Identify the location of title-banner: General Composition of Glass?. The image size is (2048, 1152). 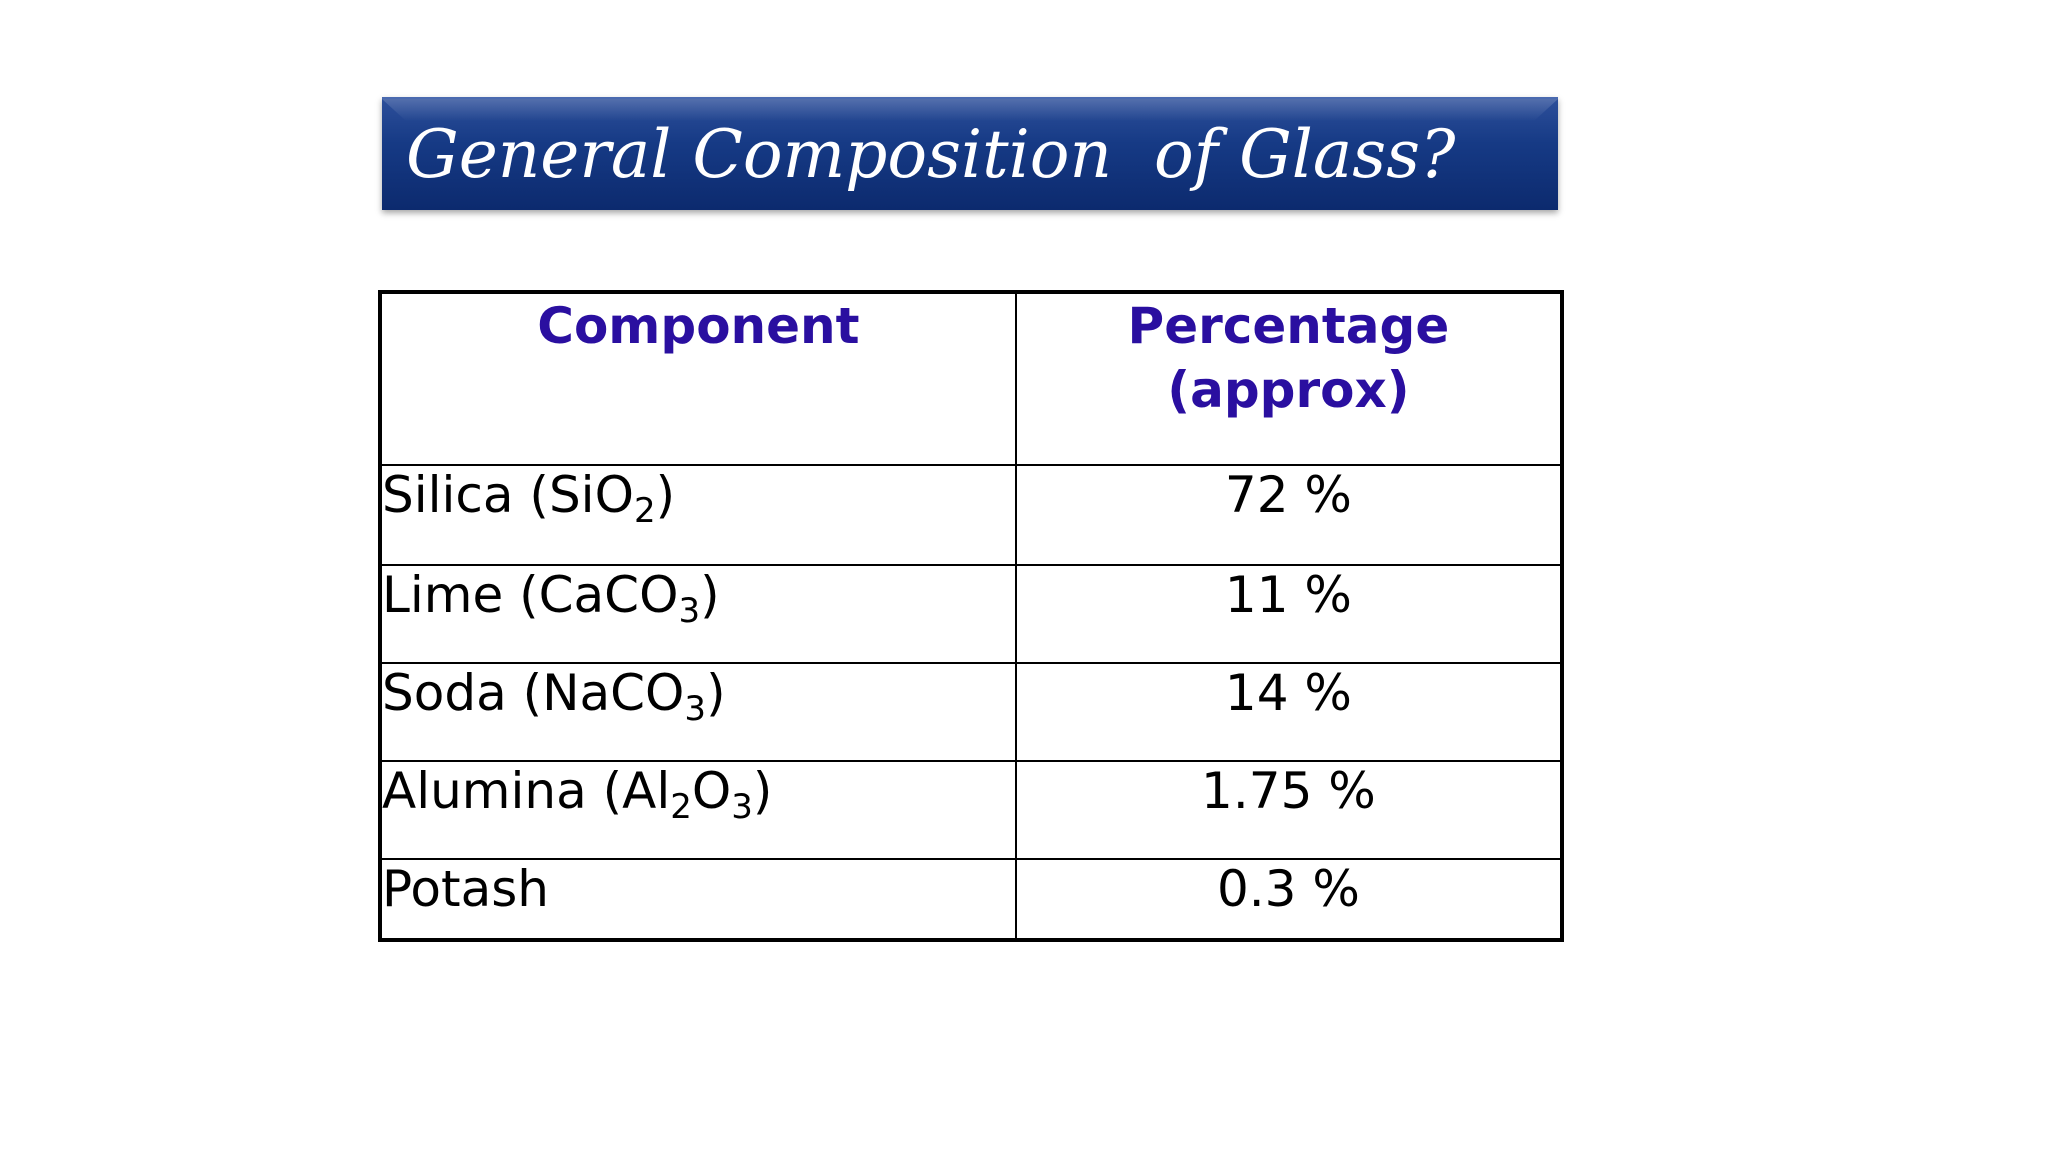
(970, 153).